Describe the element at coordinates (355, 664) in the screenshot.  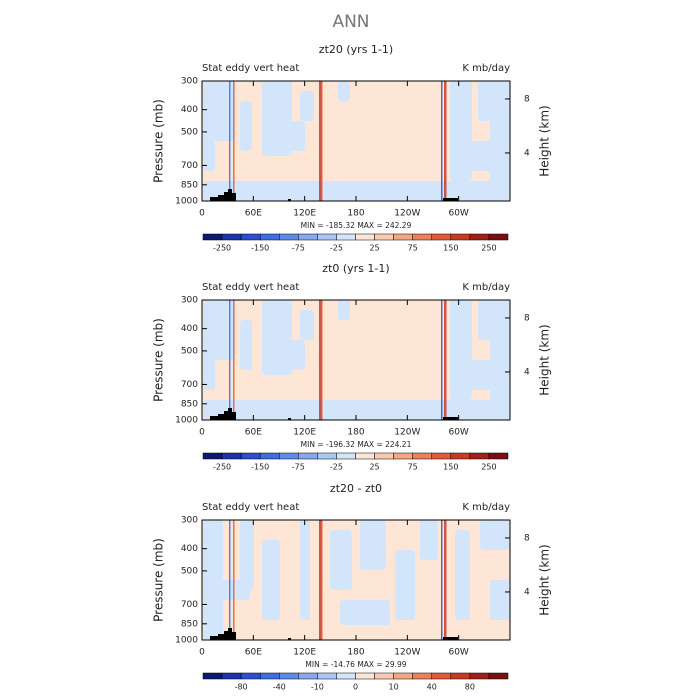
I see `stats: MIN = -14.76 MAX = 29.99` at that location.